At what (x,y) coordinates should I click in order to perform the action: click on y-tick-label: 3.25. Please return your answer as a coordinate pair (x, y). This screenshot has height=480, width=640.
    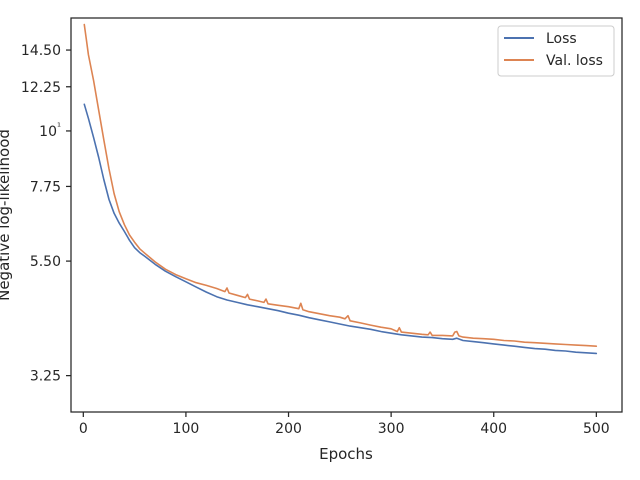
    Looking at the image, I should click on (45, 377).